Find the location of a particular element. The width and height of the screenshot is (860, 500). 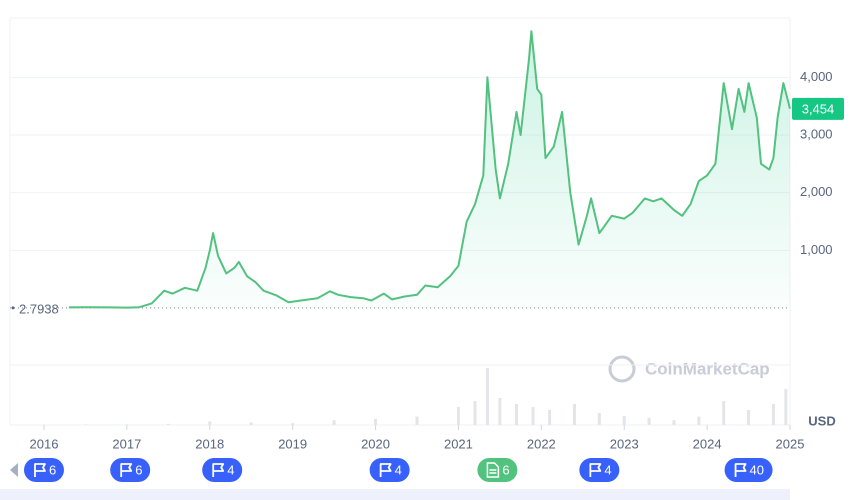

doc-icon is located at coordinates (493, 470).